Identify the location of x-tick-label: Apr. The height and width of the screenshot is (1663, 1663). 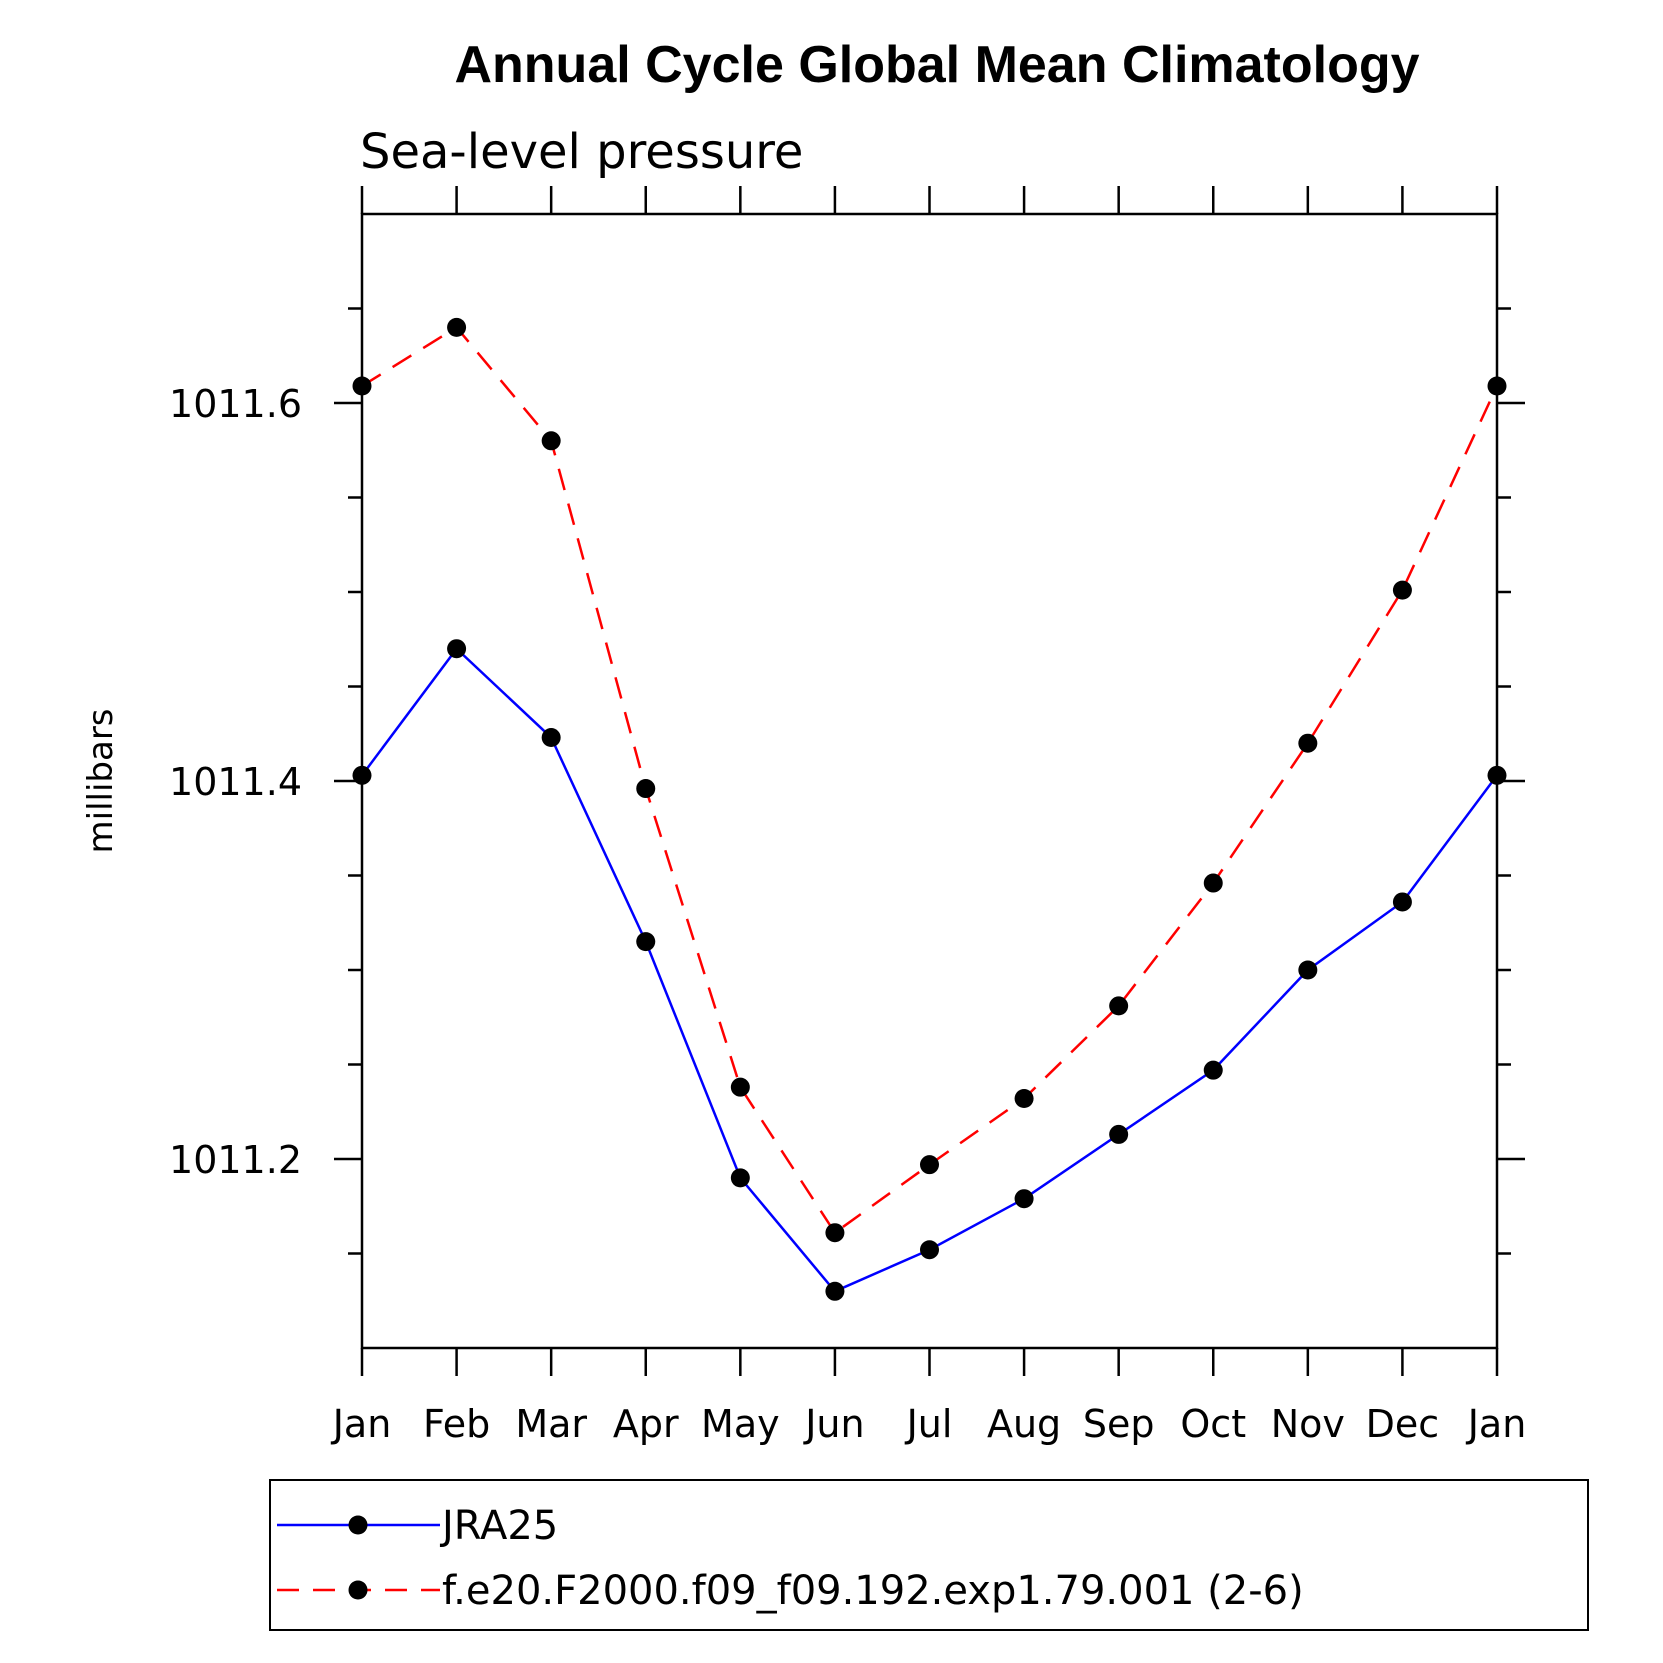
(646, 1424).